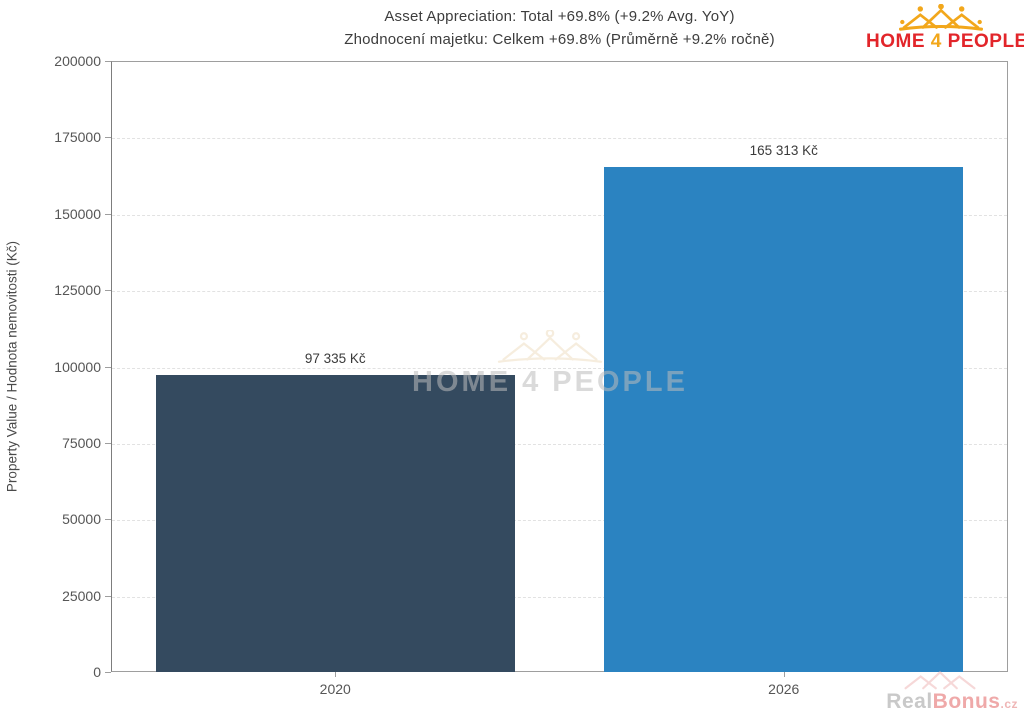 The width and height of the screenshot is (1024, 716). I want to click on bar-2020, so click(335, 523).